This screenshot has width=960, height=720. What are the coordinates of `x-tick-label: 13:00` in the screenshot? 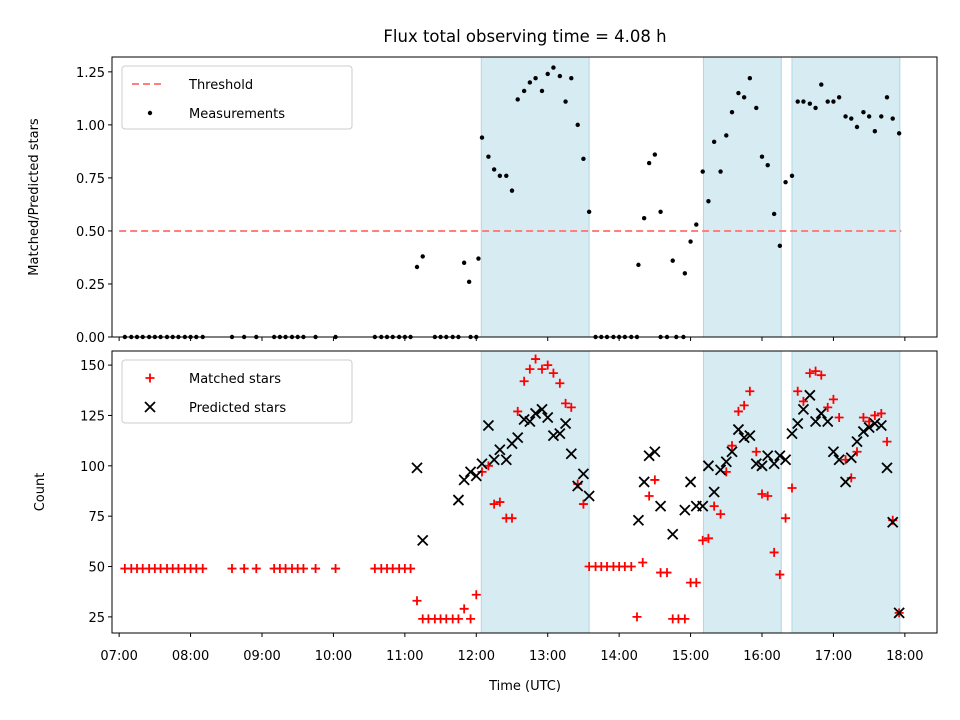 It's located at (547, 656).